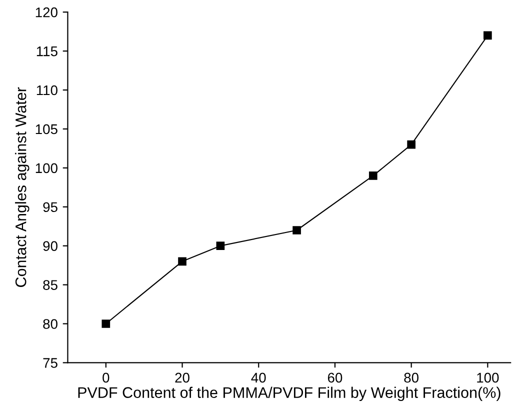  Describe the element at coordinates (47, 168) in the screenshot. I see `y-tick-label: 100` at that location.